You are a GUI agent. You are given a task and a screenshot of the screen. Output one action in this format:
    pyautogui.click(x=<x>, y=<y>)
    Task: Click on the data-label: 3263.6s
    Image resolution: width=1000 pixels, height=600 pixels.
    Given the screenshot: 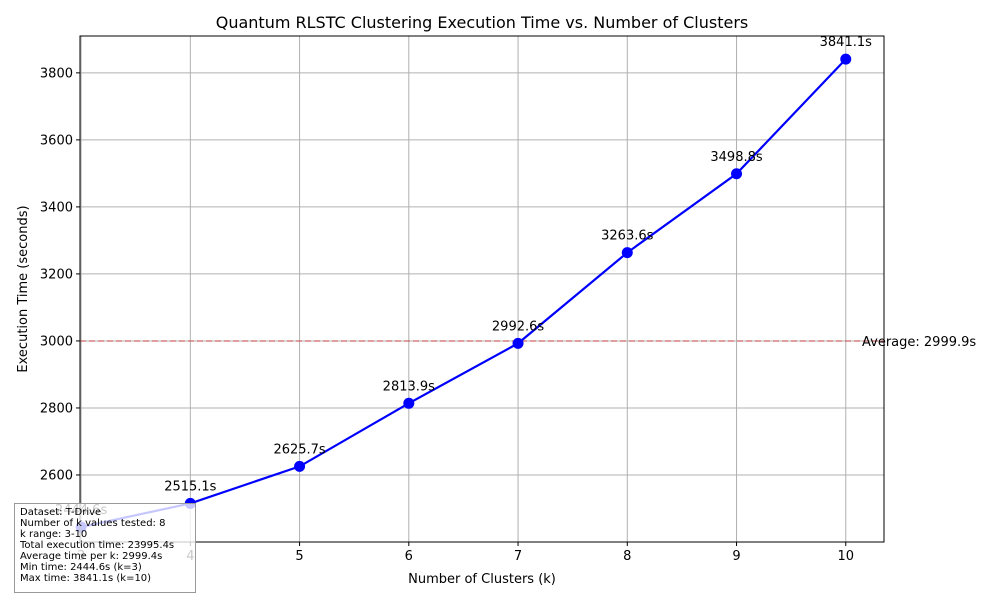 What is the action you would take?
    pyautogui.click(x=627, y=236)
    